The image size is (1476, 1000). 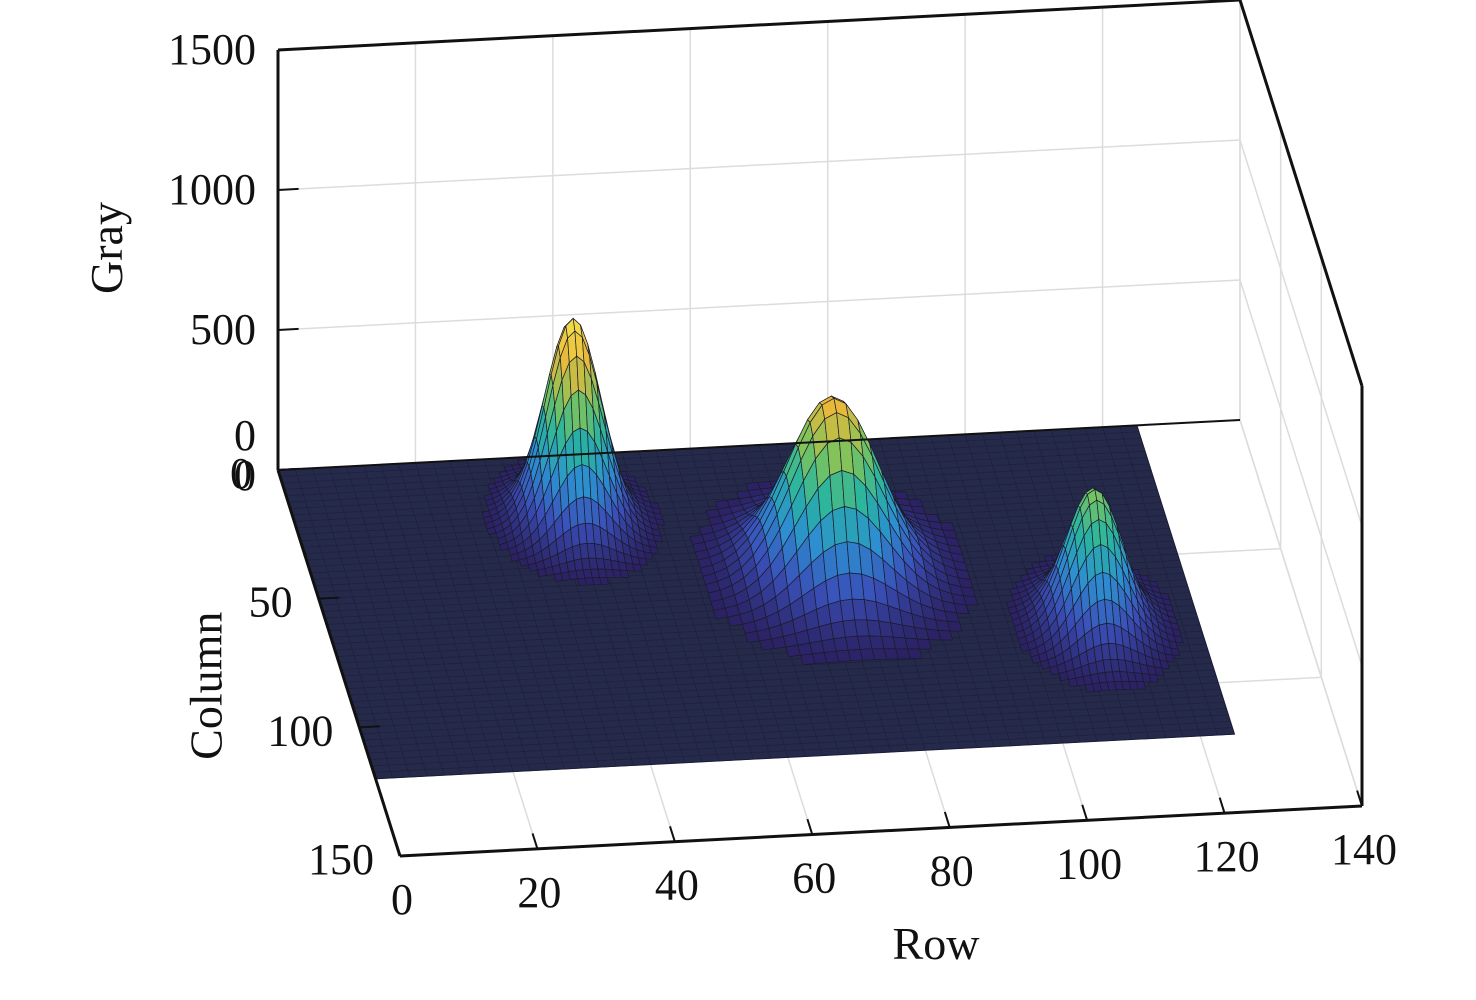 What do you see at coordinates (937, 943) in the screenshot?
I see `x-axis-label: Row` at bounding box center [937, 943].